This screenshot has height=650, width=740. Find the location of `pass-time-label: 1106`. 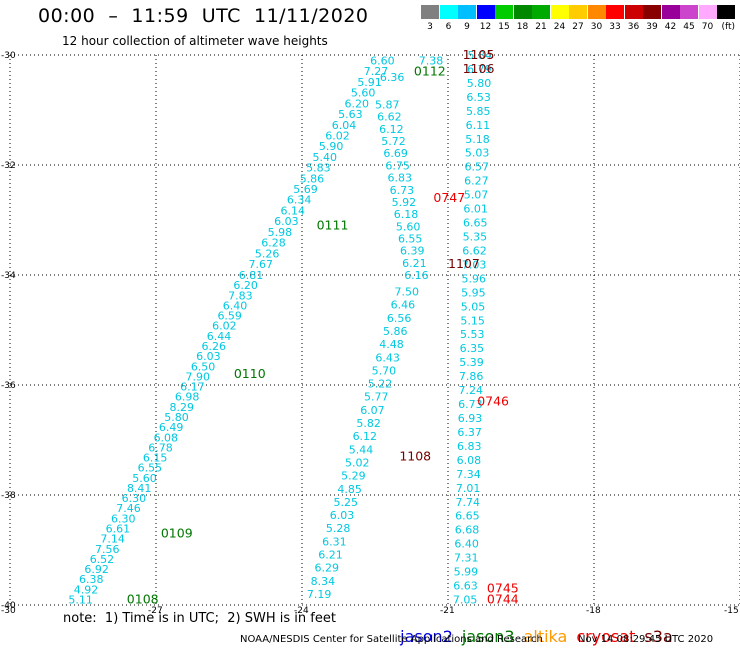

pass-time-label: 1106 is located at coordinates (479, 68).